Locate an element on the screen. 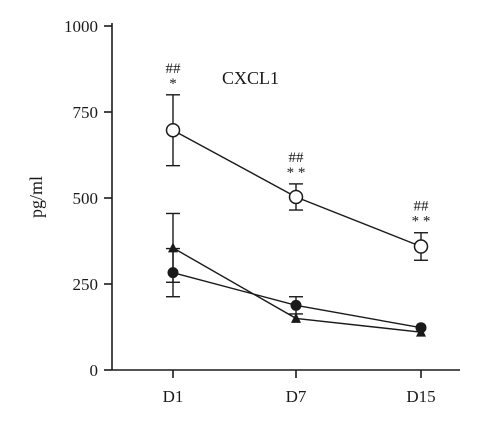 The width and height of the screenshot is (500, 421). chart-title: CXCL1 is located at coordinates (250, 78).